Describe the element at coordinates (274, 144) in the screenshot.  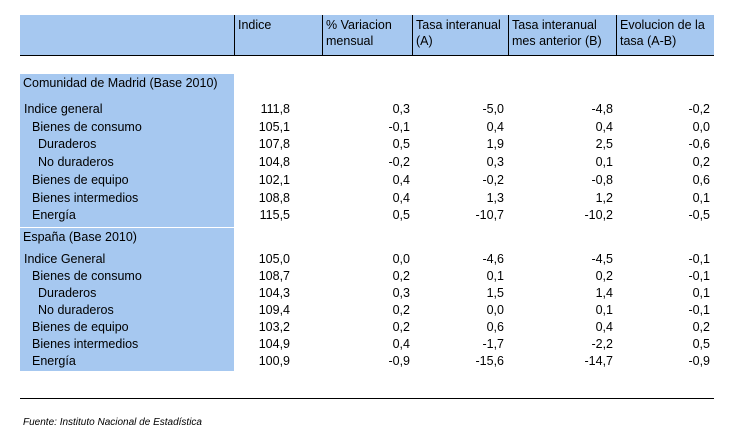
I see `table-cell: 107,8` at that location.